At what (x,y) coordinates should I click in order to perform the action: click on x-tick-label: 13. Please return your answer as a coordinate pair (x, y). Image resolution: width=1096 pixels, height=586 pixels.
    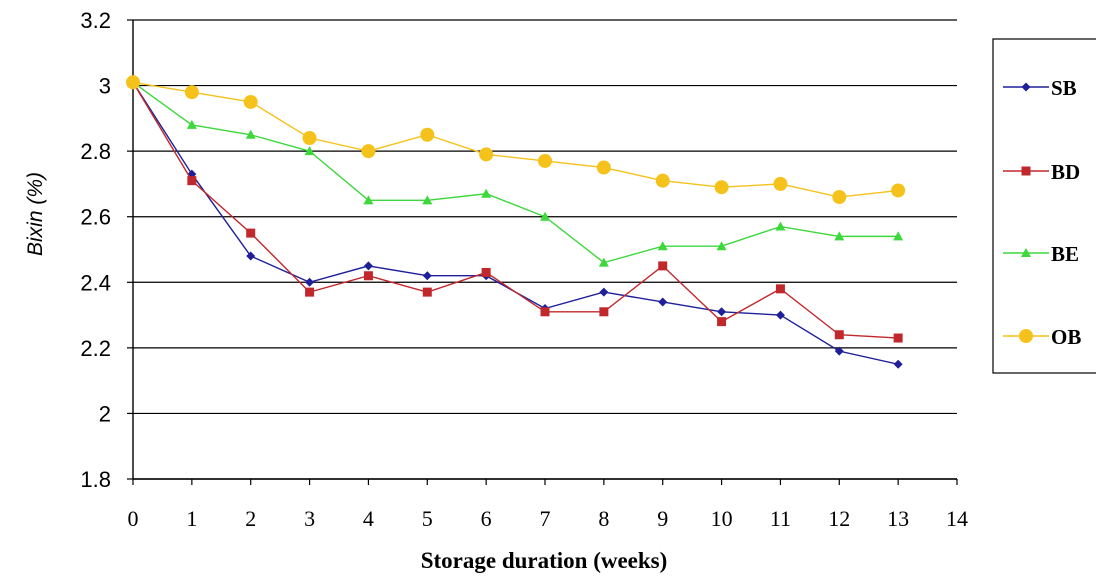
    Looking at the image, I should click on (898, 518).